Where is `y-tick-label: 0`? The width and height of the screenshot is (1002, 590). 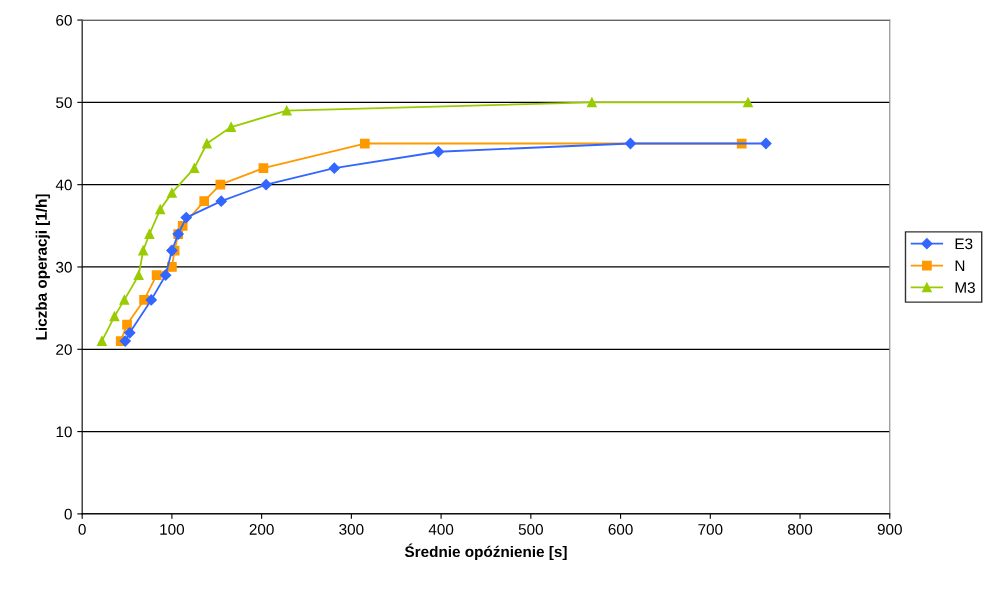
y-tick-label: 0 is located at coordinates (68, 514).